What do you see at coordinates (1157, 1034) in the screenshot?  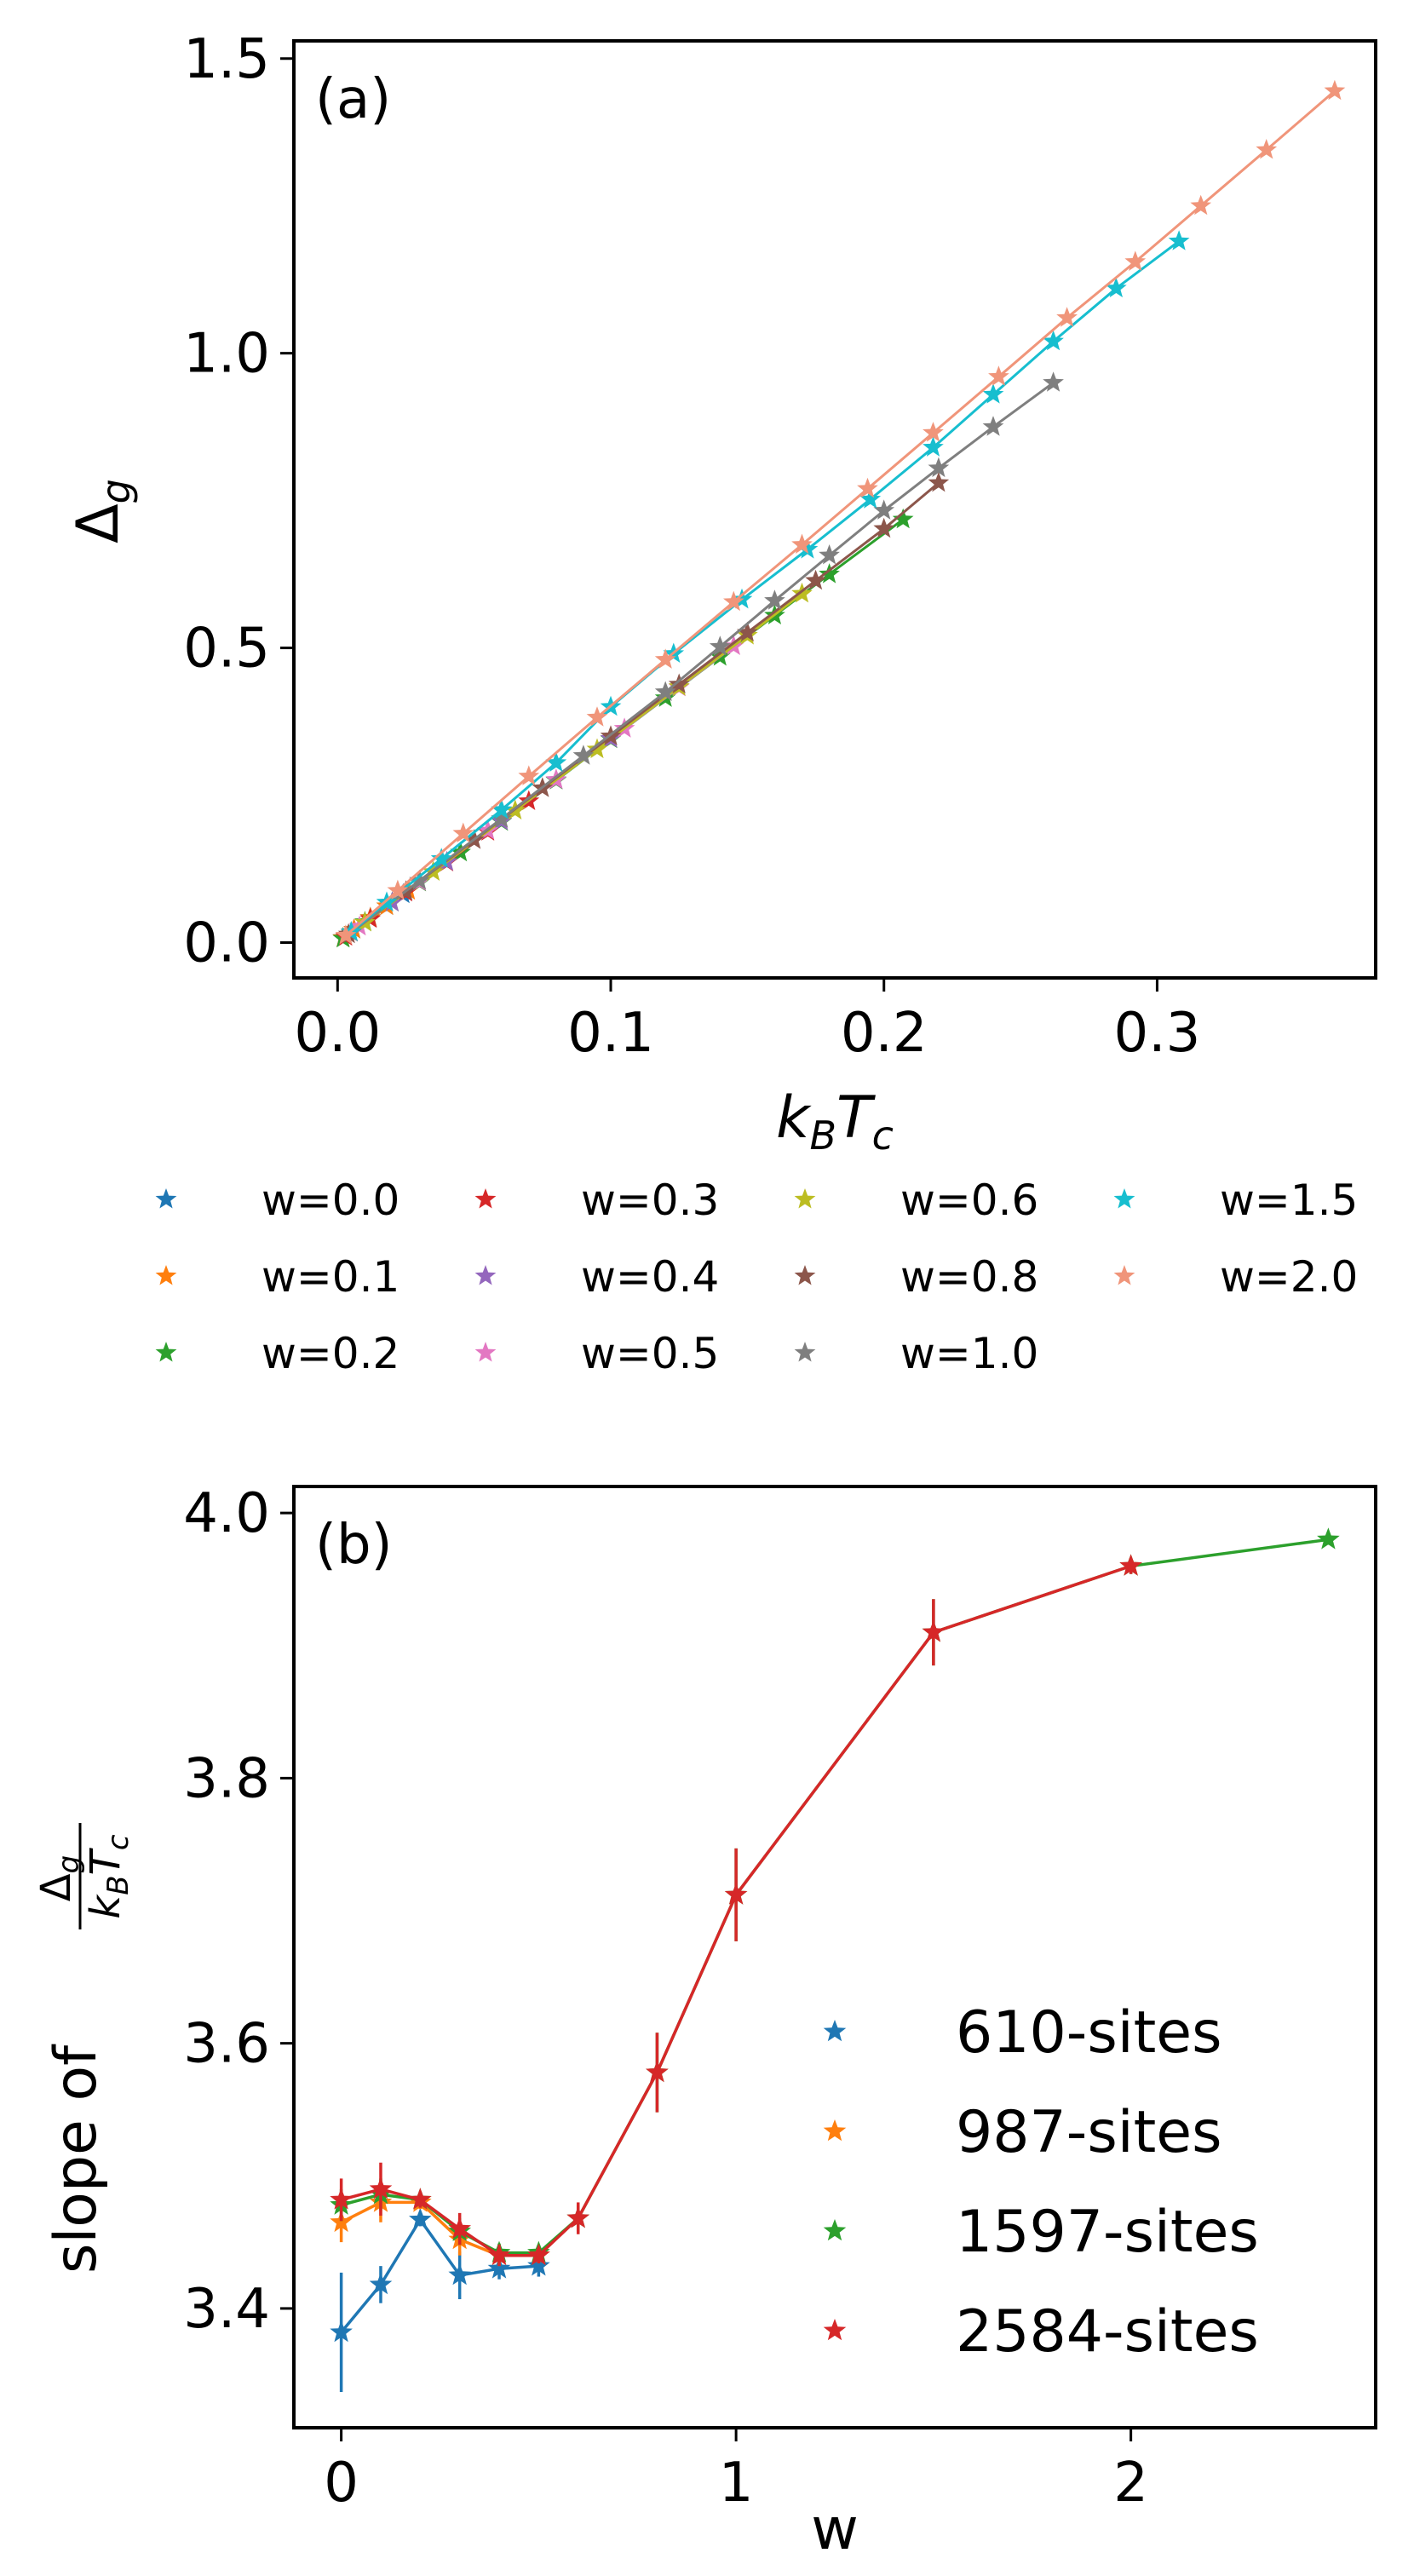 I see `panel-a-xtick-label: 0.3` at bounding box center [1157, 1034].